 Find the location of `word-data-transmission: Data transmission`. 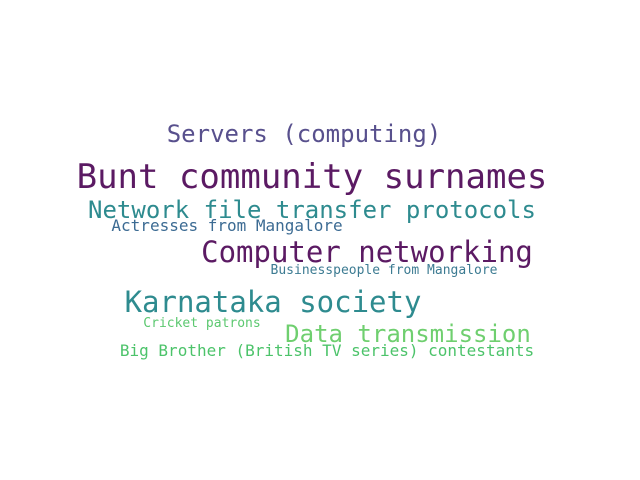

word-data-transmission: Data transmission is located at coordinates (408, 334).